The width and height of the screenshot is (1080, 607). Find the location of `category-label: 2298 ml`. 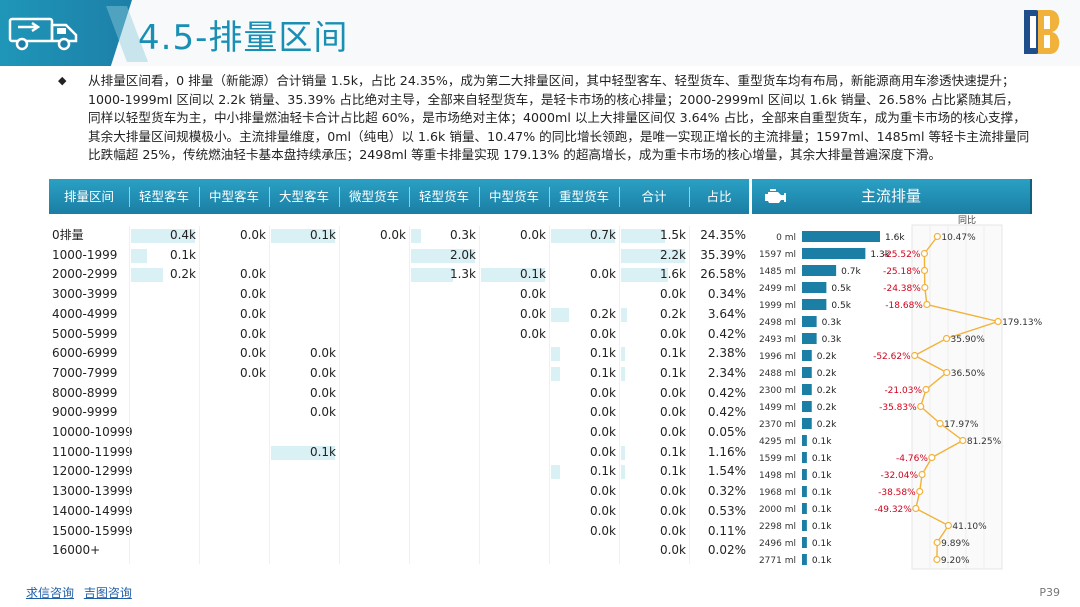

category-label: 2298 ml is located at coordinates (777, 527).